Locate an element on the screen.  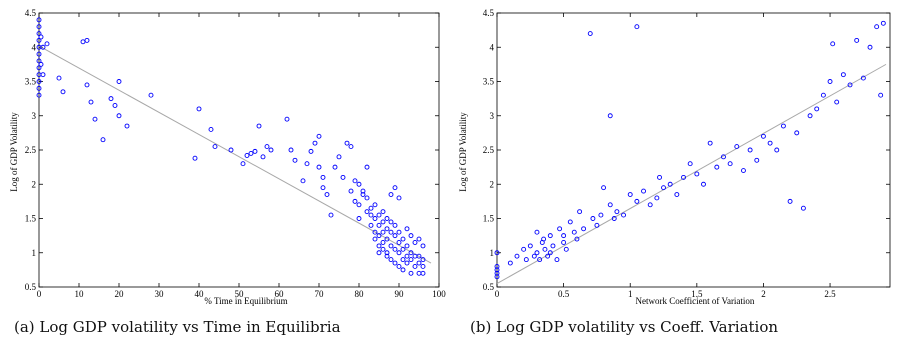
x-tick-label: 0.5 is located at coordinates (564, 294).